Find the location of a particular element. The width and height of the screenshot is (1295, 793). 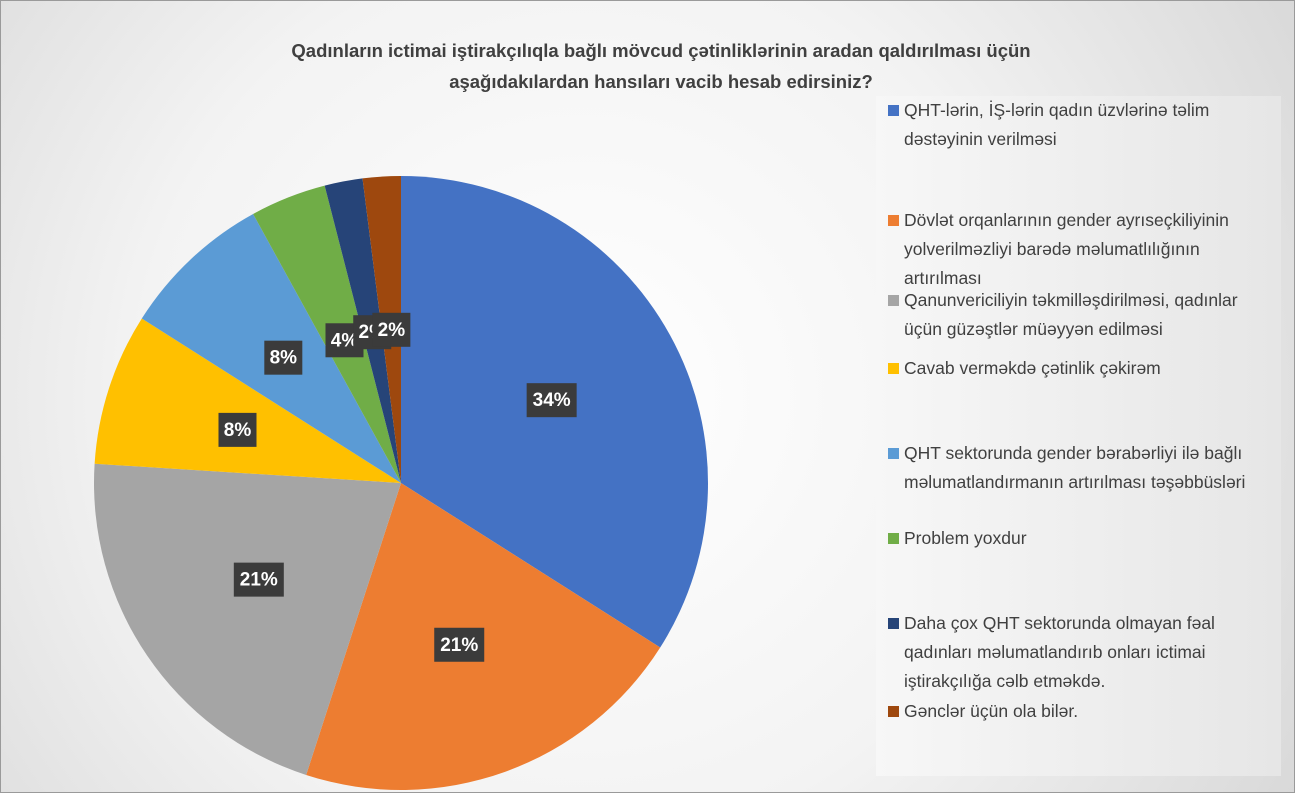

legend-entry: Cavab verməkdə çətinlik çəkirəm is located at coordinates (1078, 368).